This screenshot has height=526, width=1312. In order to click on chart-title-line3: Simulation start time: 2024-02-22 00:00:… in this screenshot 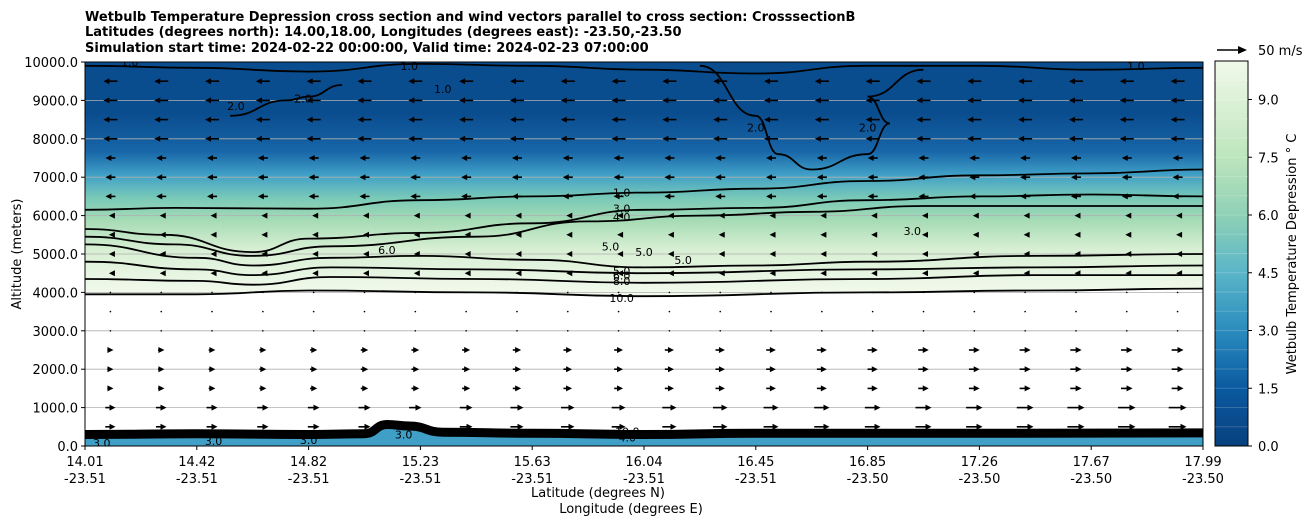, I will do `click(367, 48)`.